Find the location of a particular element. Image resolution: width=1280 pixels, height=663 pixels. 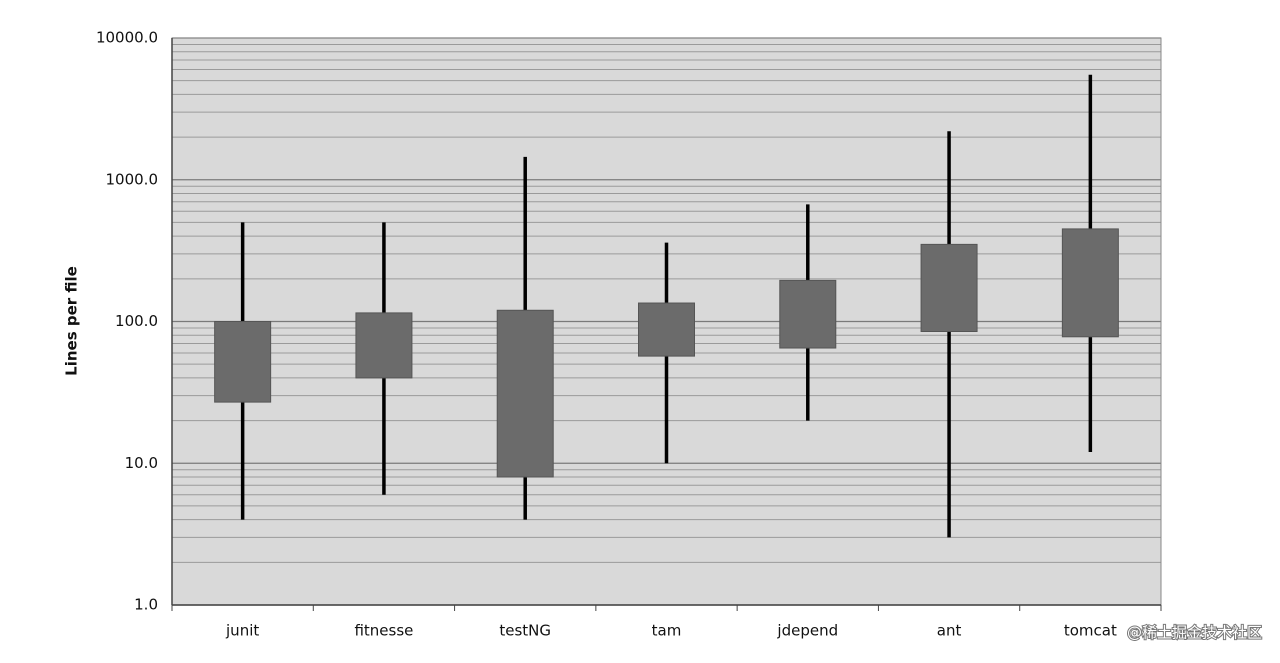

y-tick-label: 10.0 is located at coordinates (141, 463).